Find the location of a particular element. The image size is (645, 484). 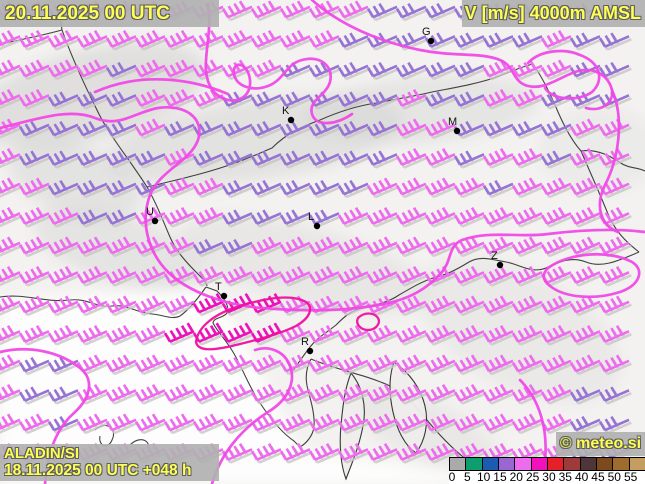

colorbar-label: 20 is located at coordinates (516, 477).